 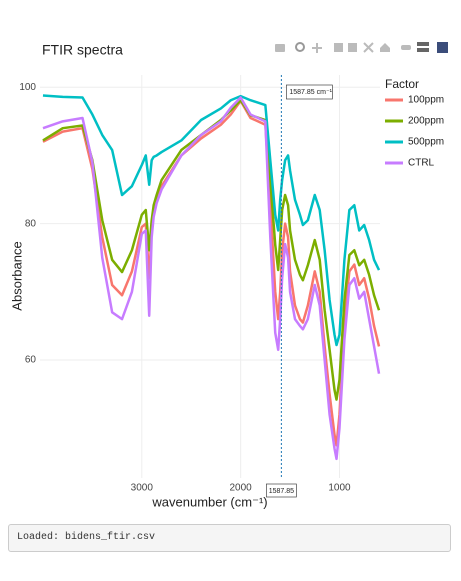 What do you see at coordinates (229, 538) in the screenshot?
I see `status-bar: Loaded: bidens_ftir.csv` at bounding box center [229, 538].